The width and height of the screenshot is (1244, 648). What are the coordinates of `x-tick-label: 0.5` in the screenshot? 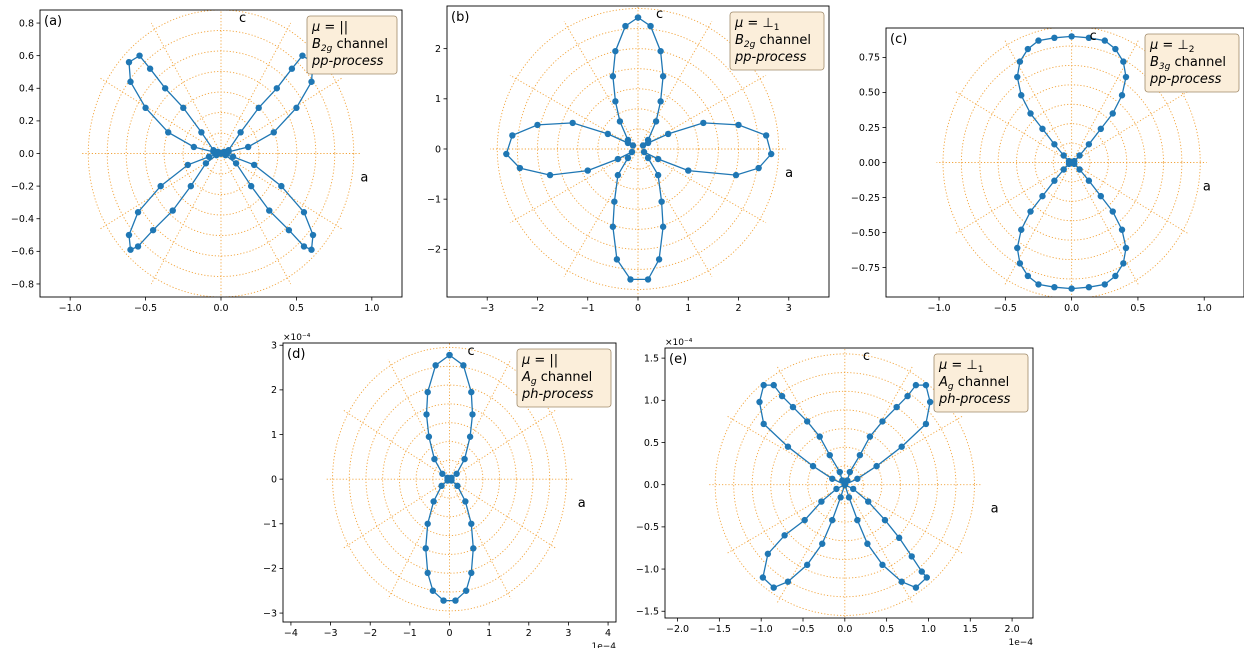 It's located at (296, 308).